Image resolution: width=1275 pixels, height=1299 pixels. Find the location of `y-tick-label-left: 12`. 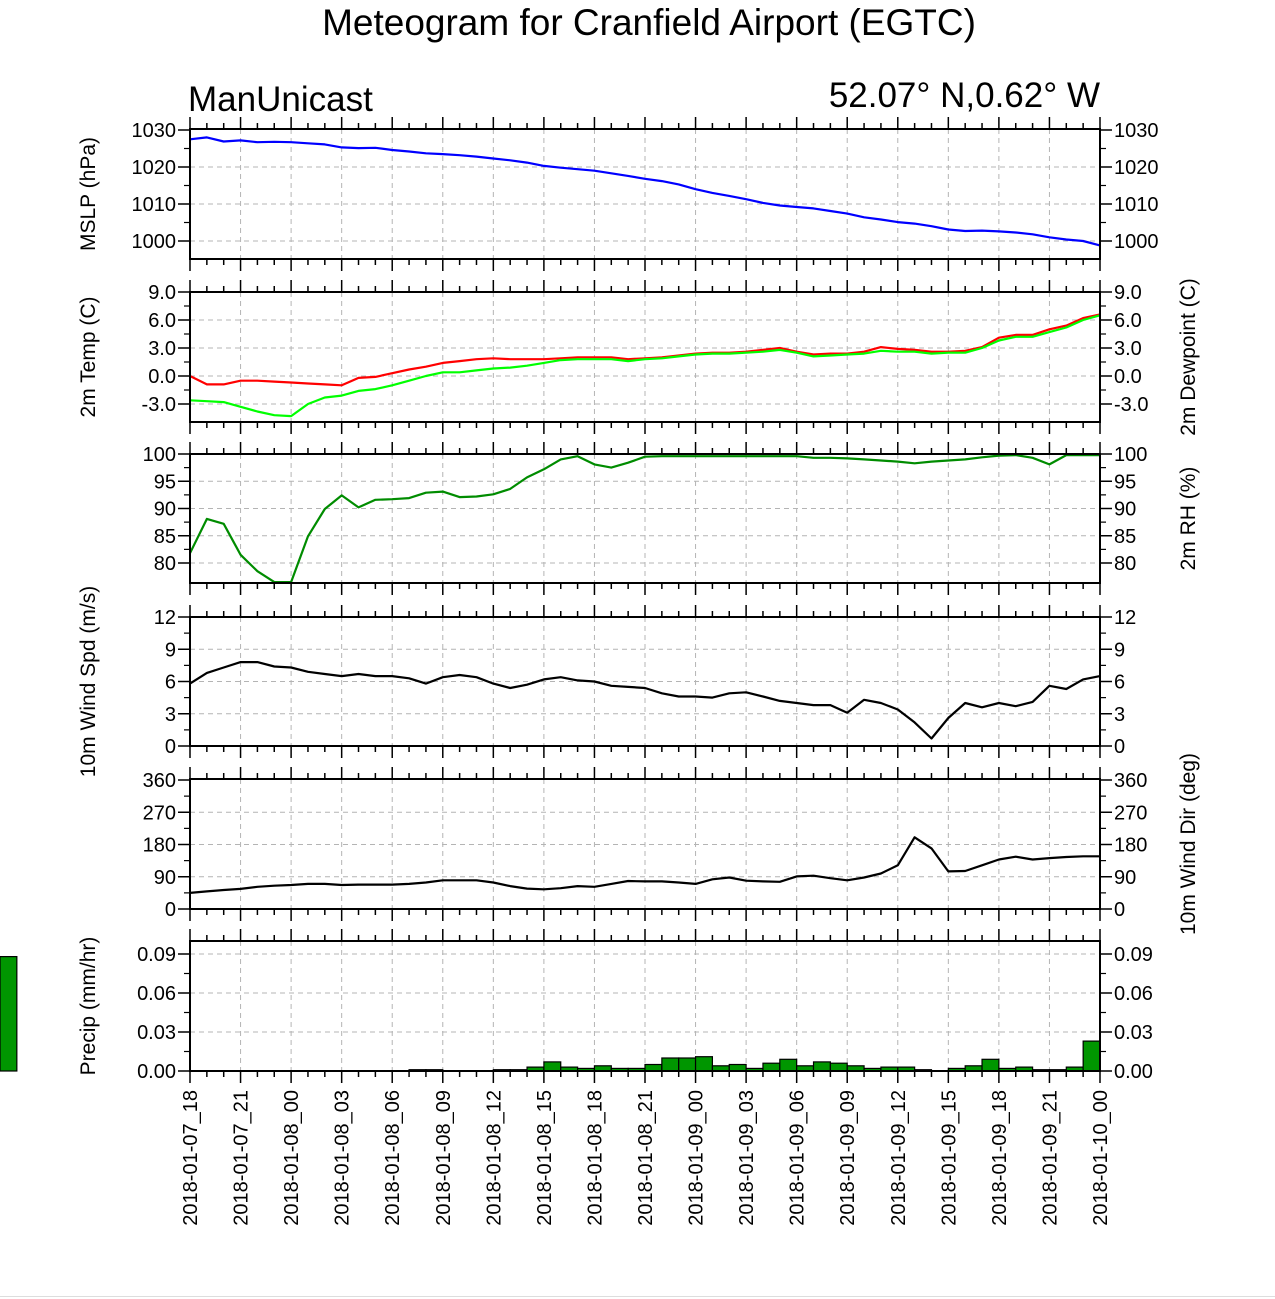

y-tick-label-left: 12 is located at coordinates (165, 618).